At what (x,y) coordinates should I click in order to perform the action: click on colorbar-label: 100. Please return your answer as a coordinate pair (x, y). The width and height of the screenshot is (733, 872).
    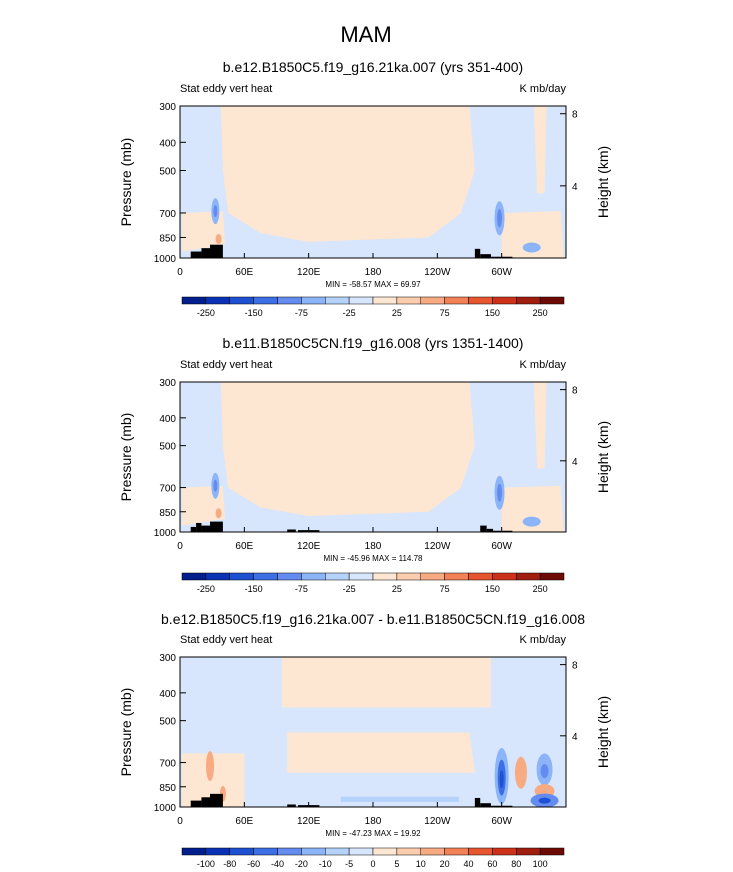
    Looking at the image, I should click on (540, 864).